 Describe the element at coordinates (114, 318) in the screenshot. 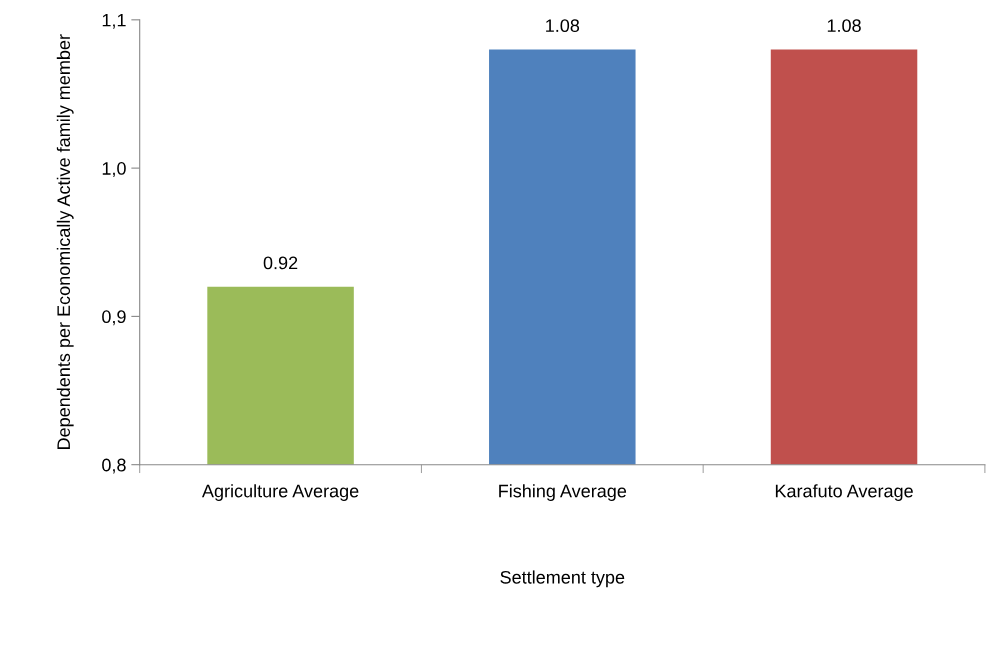

I see `y-tick-label: 0,9` at that location.